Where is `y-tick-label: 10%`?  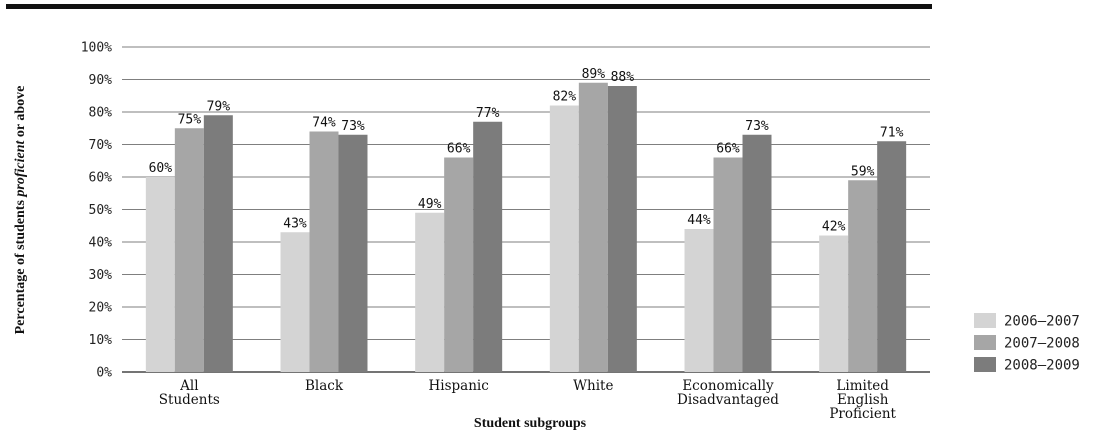
y-tick-label: 10% is located at coordinates (101, 340).